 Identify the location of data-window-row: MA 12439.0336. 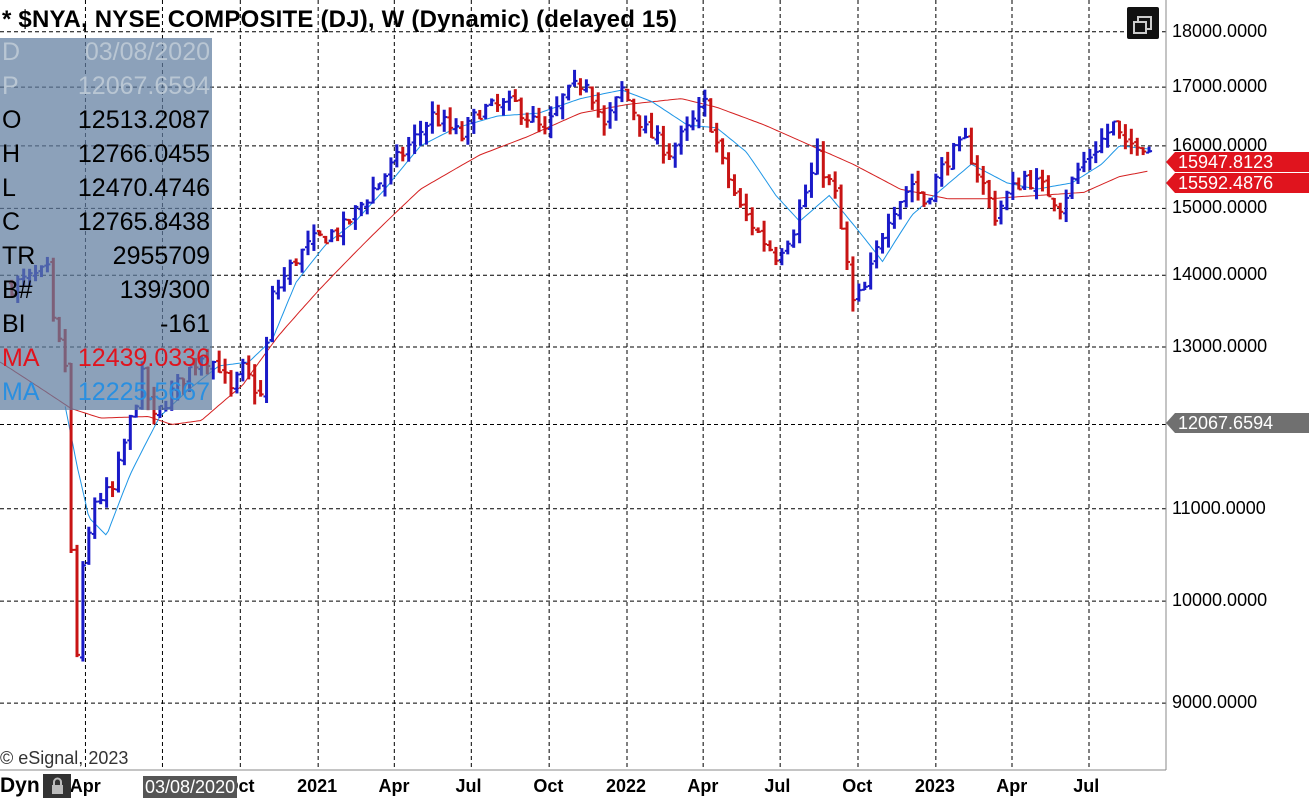
(106, 361).